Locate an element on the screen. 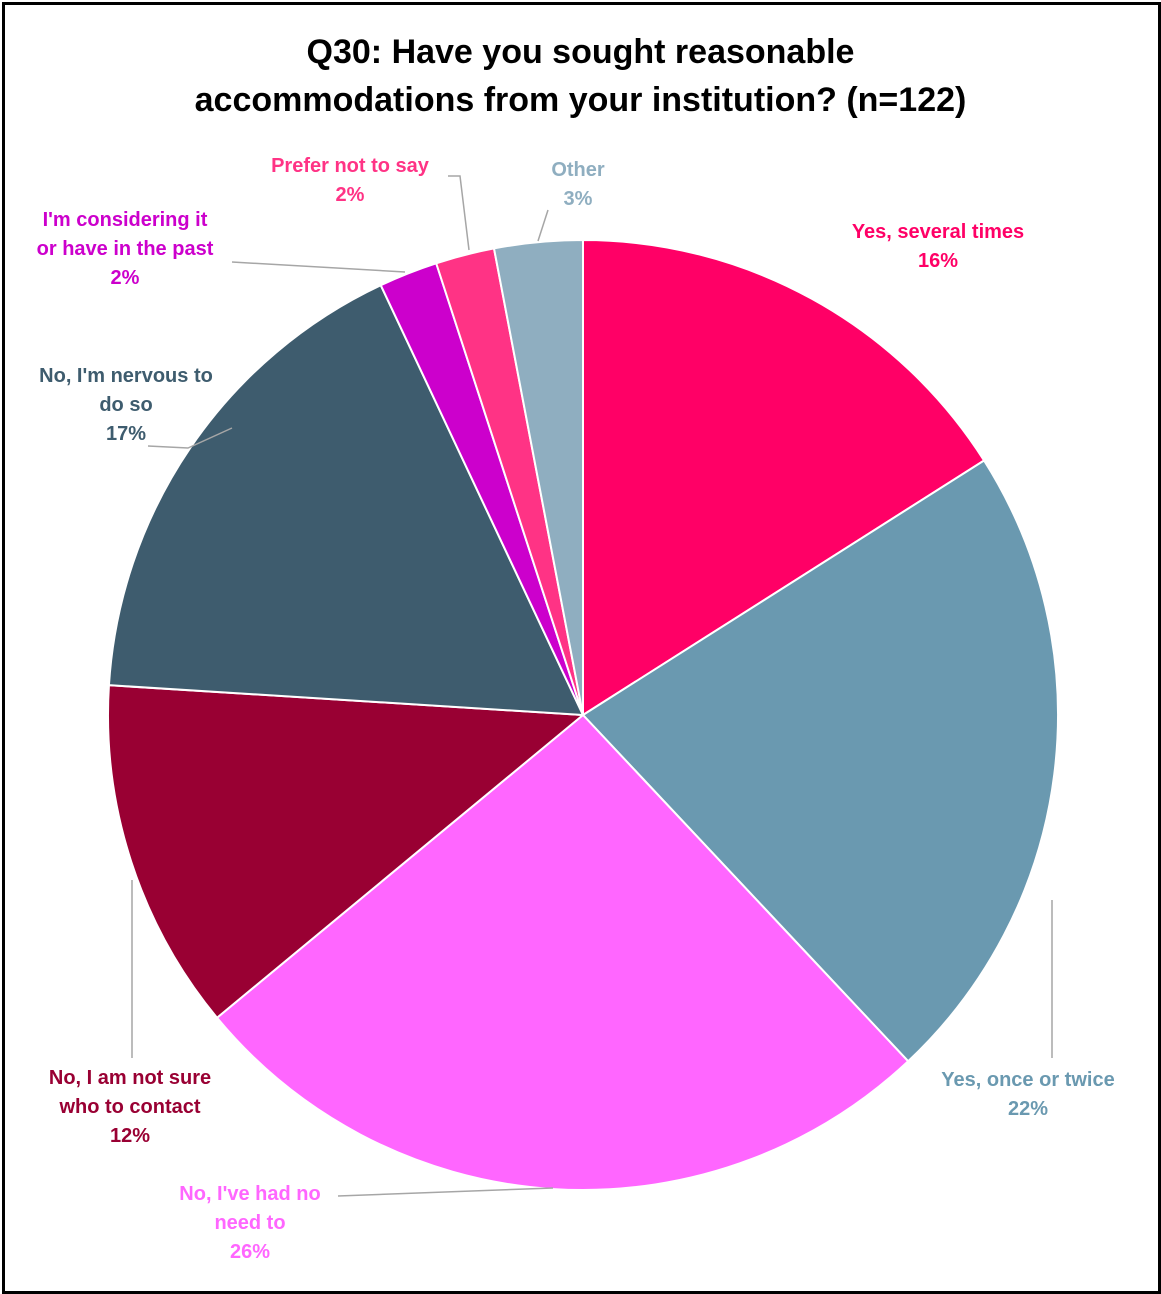  label-percent: 17% is located at coordinates (126, 434).